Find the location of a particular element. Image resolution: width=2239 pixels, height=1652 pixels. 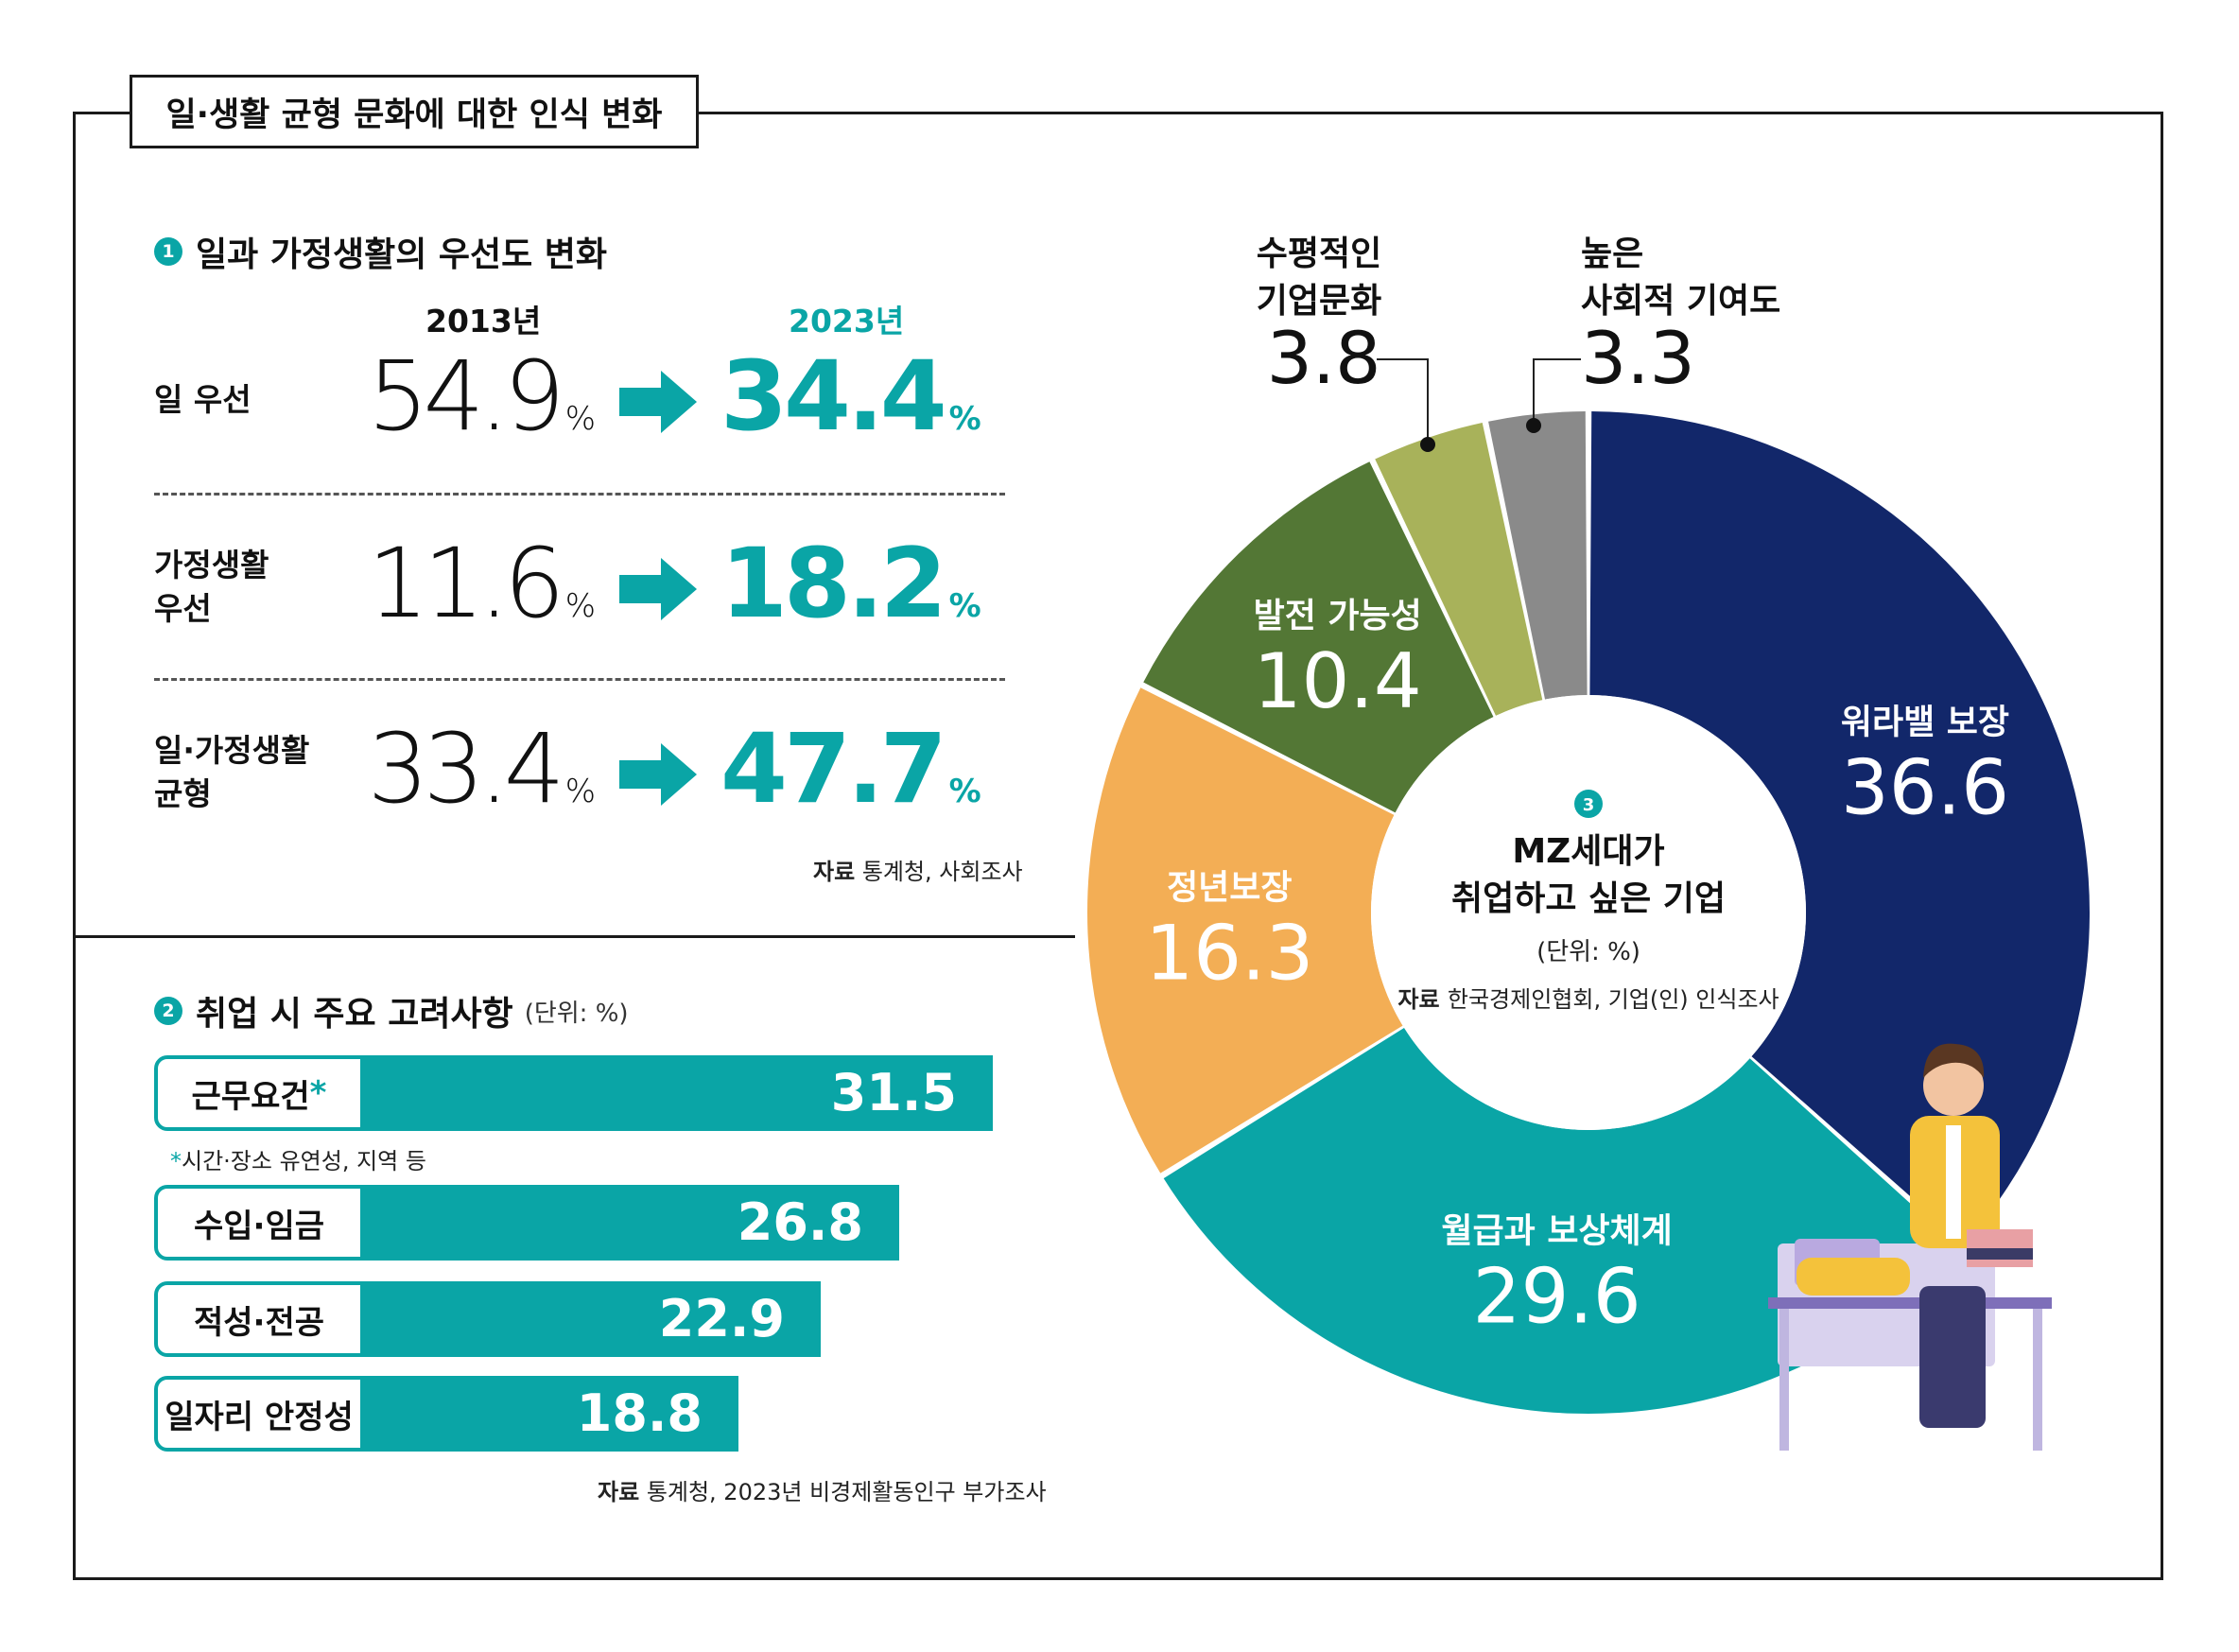

bar-footnote: *시간·장소 유연성, 지역 등 is located at coordinates (298, 1161).